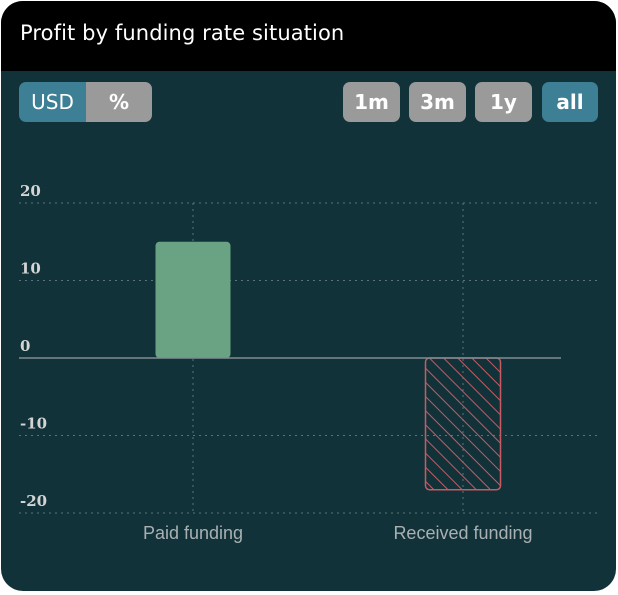 This screenshot has height=595, width=618. I want to click on y-tick-label: 10, so click(30, 269).